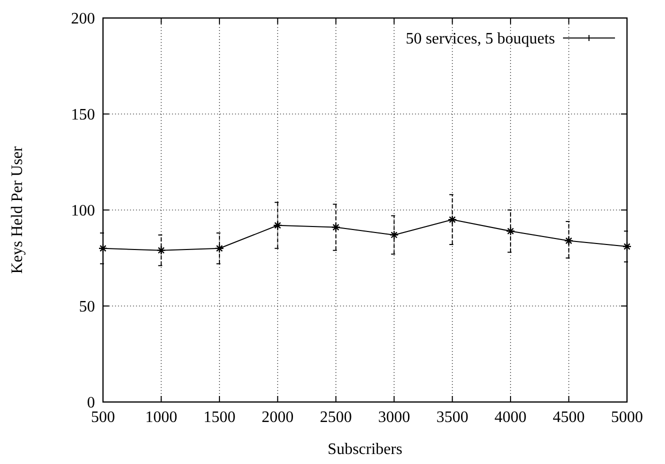  What do you see at coordinates (219, 417) in the screenshot?
I see `x-tick-label: 1500` at bounding box center [219, 417].